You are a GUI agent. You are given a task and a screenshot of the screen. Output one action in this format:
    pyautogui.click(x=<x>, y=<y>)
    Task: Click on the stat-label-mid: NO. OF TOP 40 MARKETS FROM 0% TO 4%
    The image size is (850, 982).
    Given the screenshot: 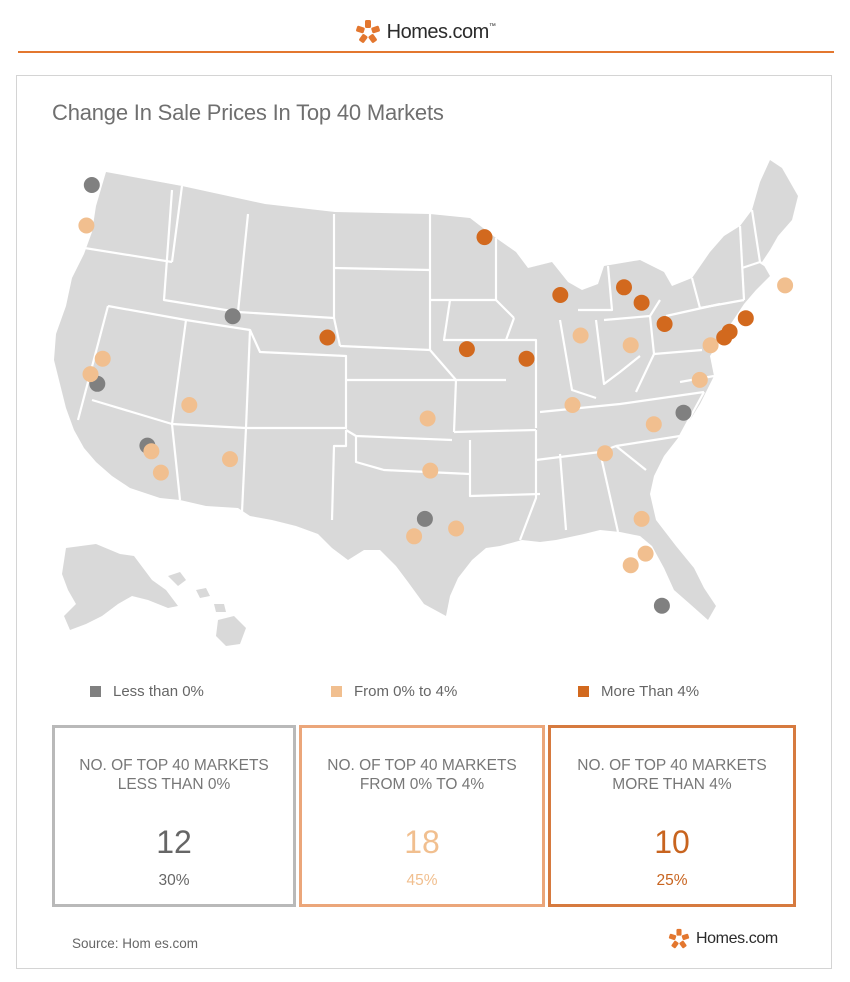 What is the action you would take?
    pyautogui.click(x=422, y=775)
    